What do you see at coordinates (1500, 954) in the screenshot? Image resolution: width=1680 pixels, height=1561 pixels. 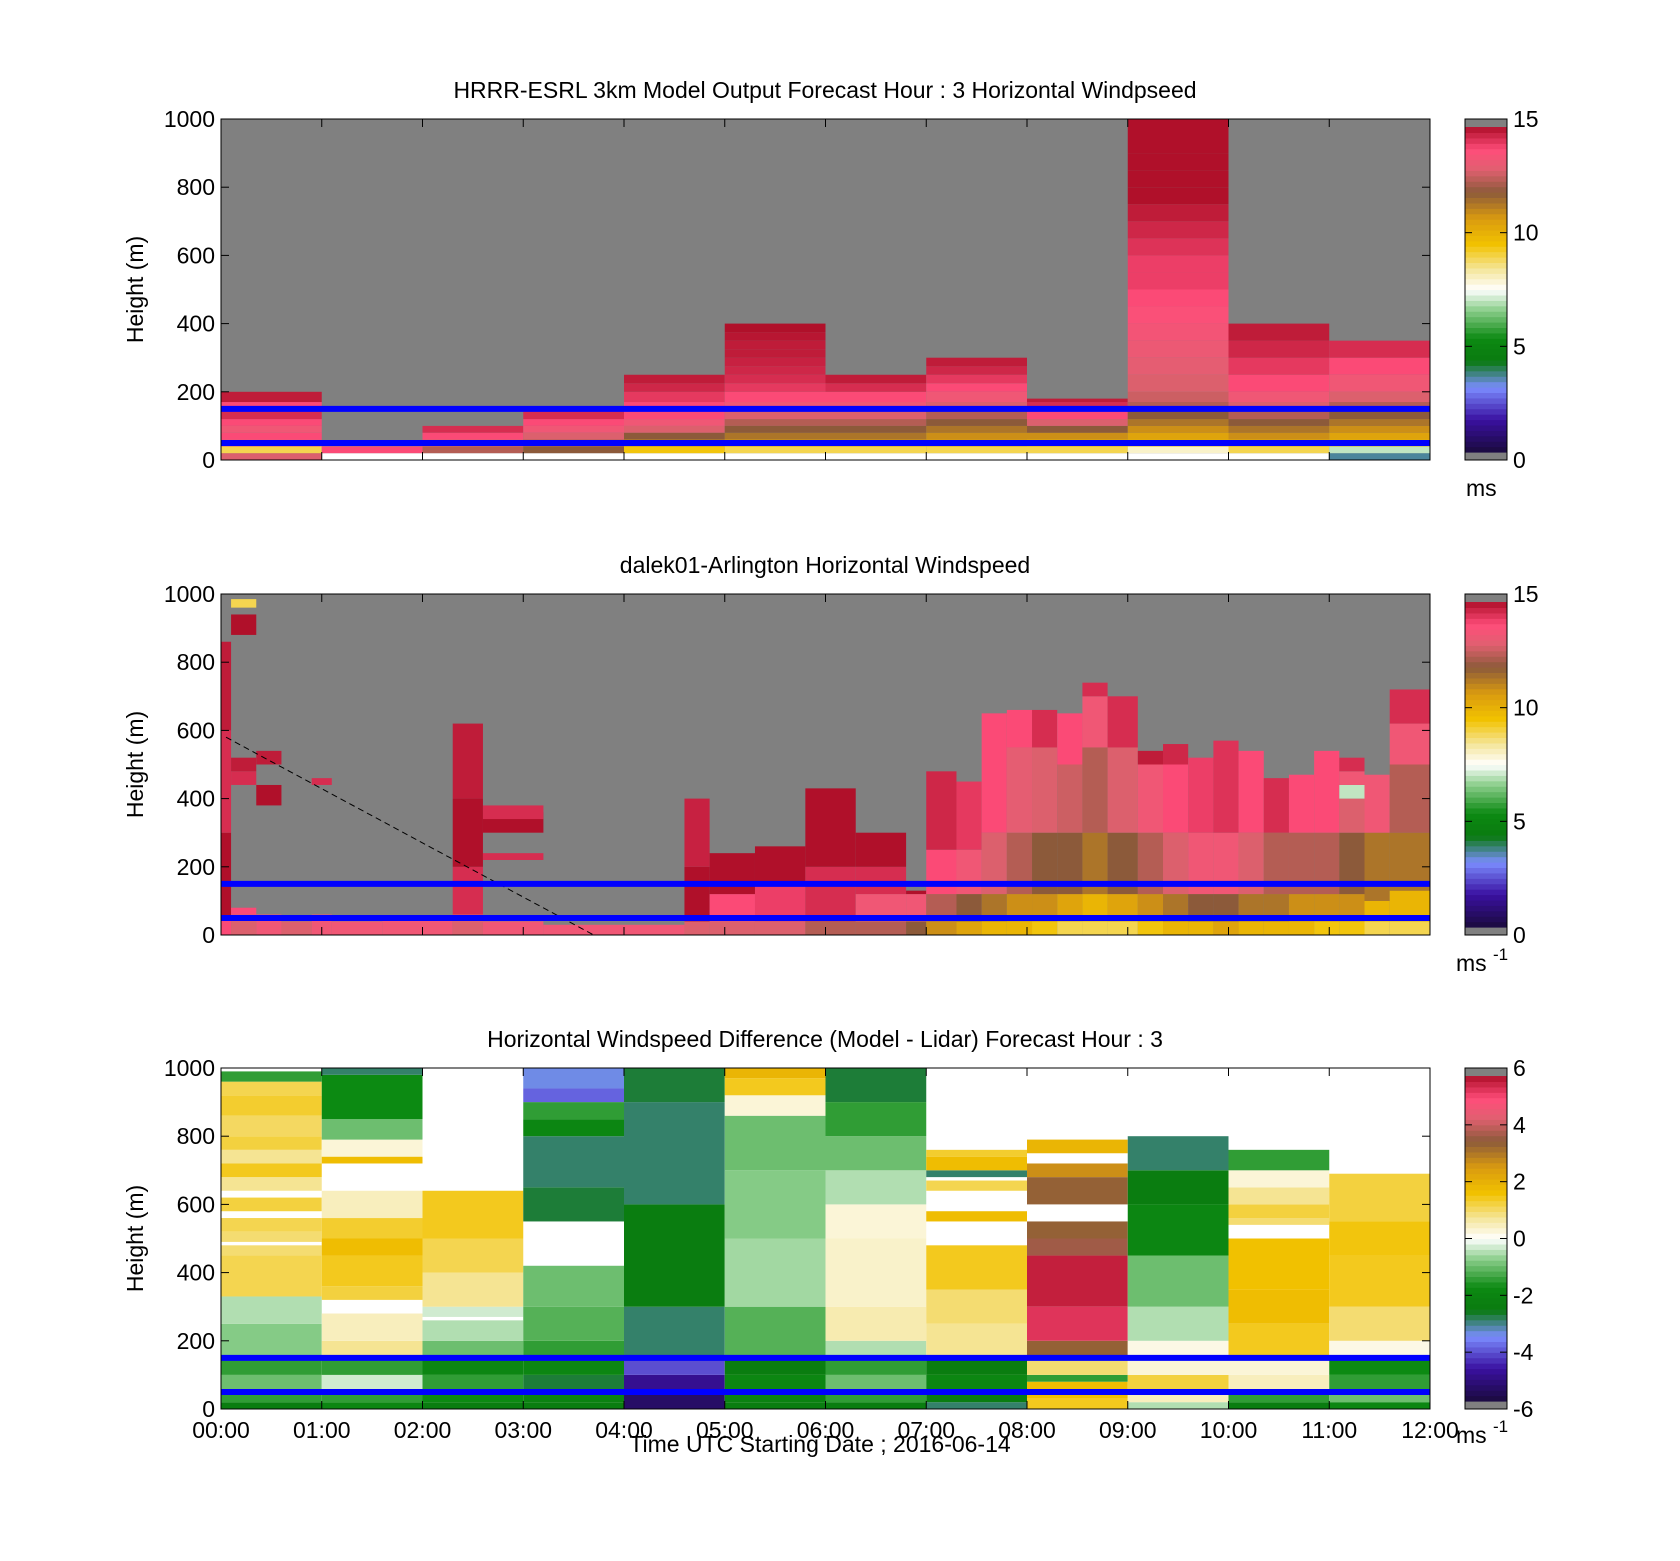 I see `colorbar-unit-superscript: -1` at bounding box center [1500, 954].